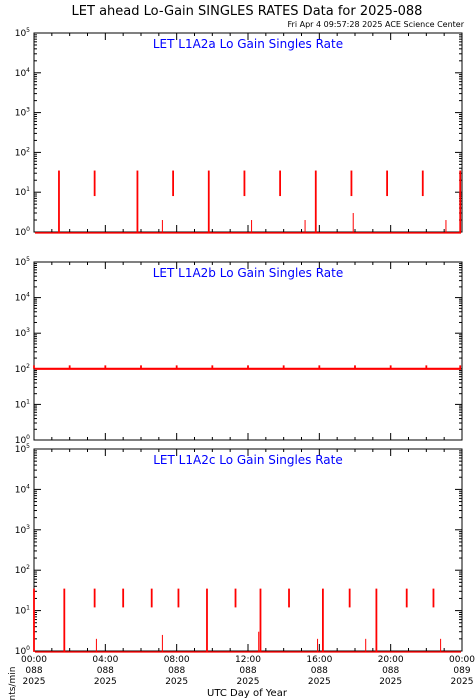  I want to click on x-tick-time: 04:00, so click(105, 660).